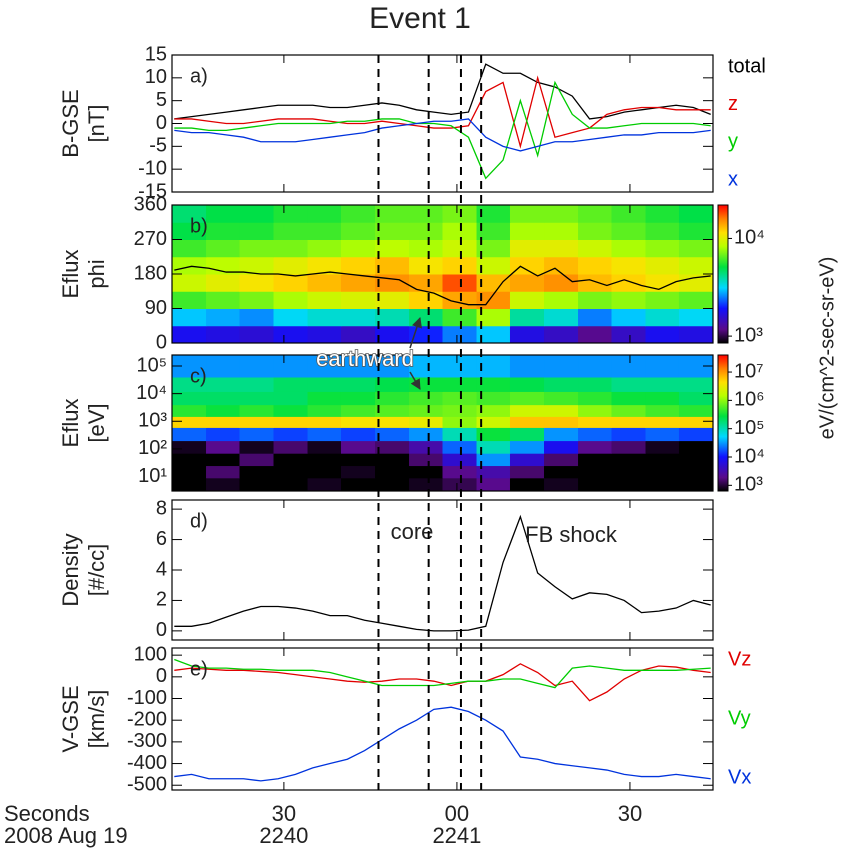 Image resolution: width=843 pixels, height=852 pixels. Describe the element at coordinates (739, 777) in the screenshot. I see `legend-label: Vx` at that location.